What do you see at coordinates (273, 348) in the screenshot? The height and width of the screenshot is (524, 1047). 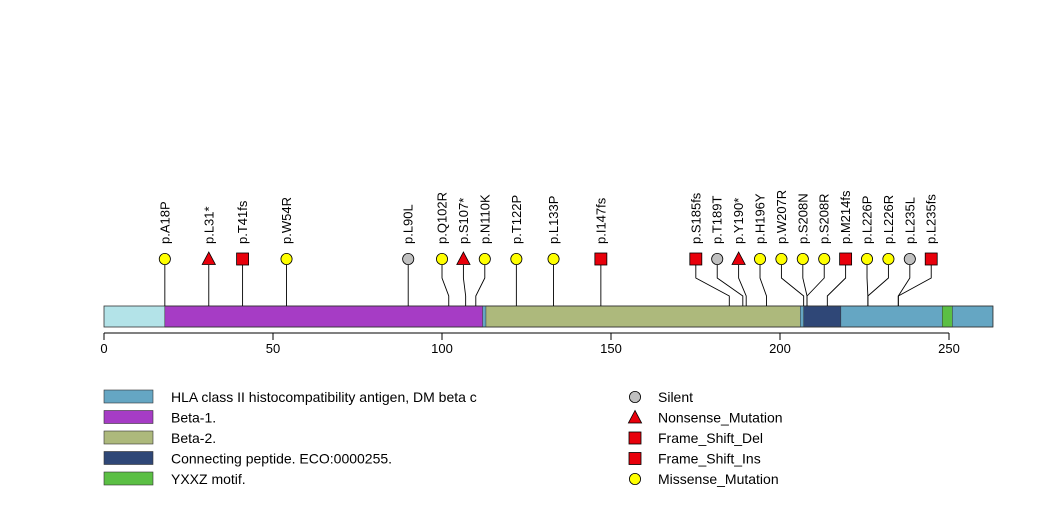 I see `tick-label: 50` at bounding box center [273, 348].